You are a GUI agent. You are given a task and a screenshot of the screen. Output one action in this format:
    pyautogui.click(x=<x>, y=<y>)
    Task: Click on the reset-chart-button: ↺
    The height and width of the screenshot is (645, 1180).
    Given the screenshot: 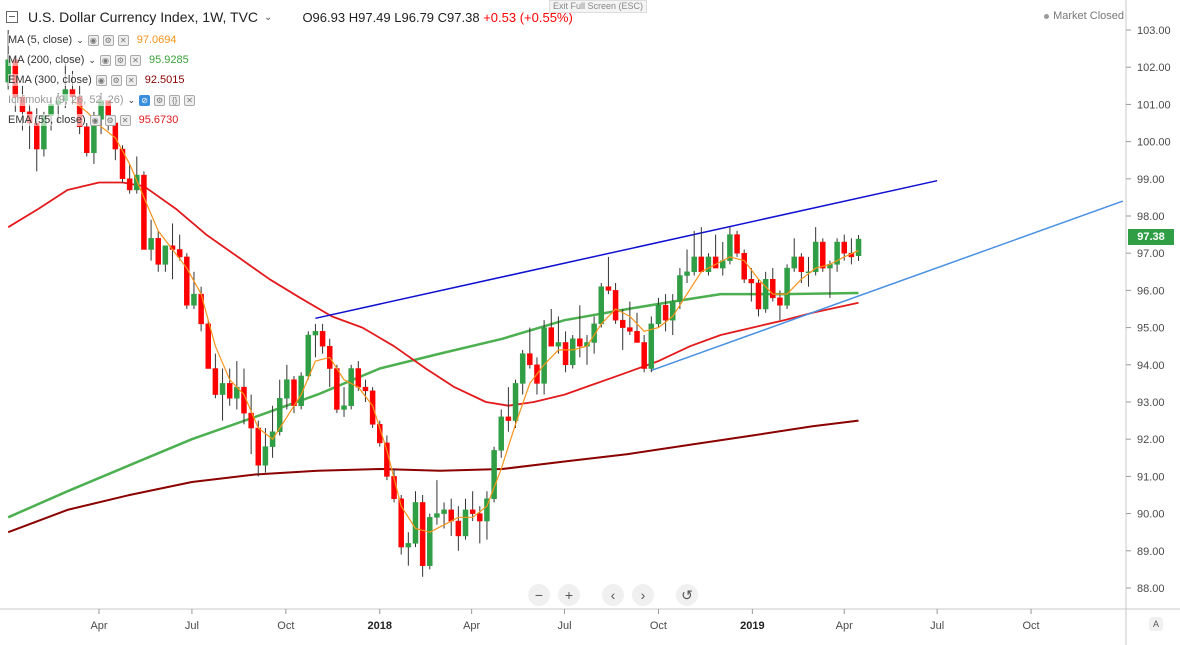 What is the action you would take?
    pyautogui.click(x=687, y=595)
    